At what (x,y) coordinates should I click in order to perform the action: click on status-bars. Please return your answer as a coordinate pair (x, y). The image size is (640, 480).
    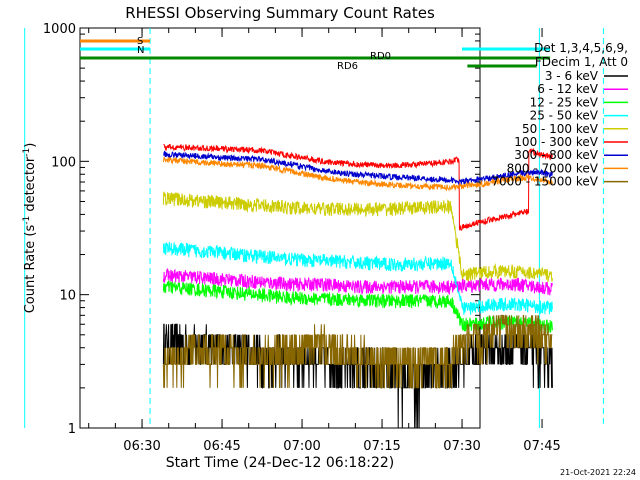
    Looking at the image, I should click on (315, 53).